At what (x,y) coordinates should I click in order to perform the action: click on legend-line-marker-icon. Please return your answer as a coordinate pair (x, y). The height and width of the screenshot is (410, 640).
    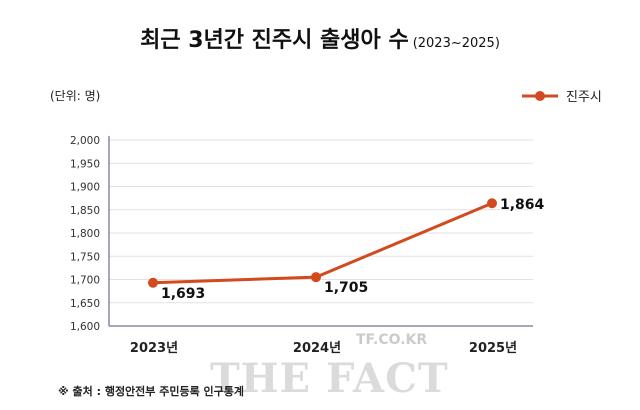
    Looking at the image, I should click on (540, 95).